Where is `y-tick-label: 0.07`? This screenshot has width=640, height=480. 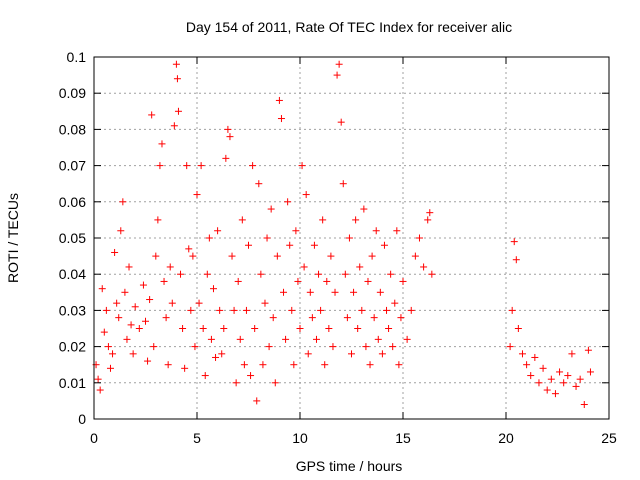
y-tick-label: 0.07 is located at coordinates (72, 166).